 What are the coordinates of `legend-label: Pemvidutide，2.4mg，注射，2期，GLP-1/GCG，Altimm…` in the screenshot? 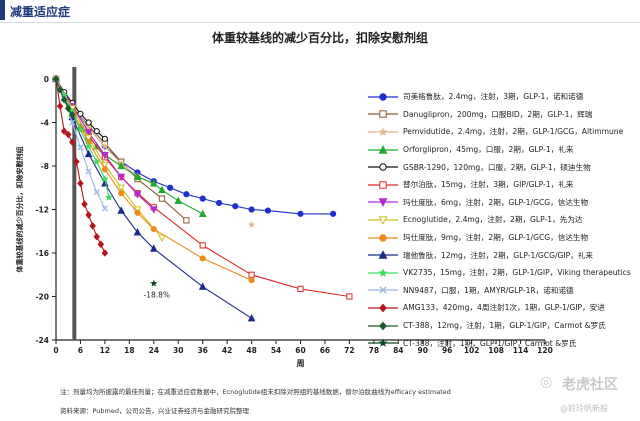 It's located at (513, 132).